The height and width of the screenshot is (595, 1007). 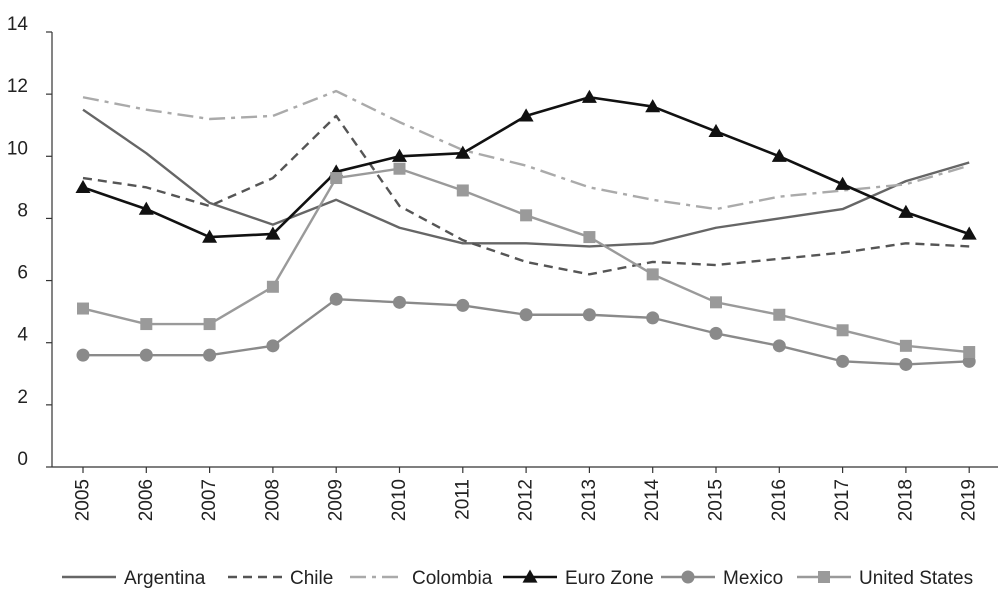 I want to click on x-tick-label: 2017, so click(x=842, y=500).